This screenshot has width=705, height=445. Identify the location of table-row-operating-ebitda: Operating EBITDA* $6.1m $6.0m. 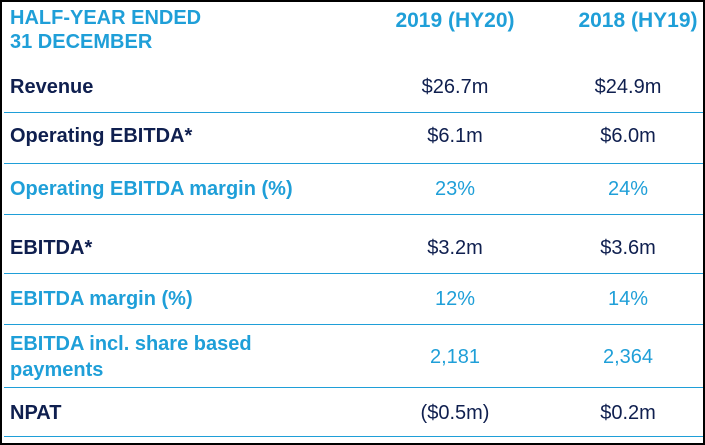
(353, 138).